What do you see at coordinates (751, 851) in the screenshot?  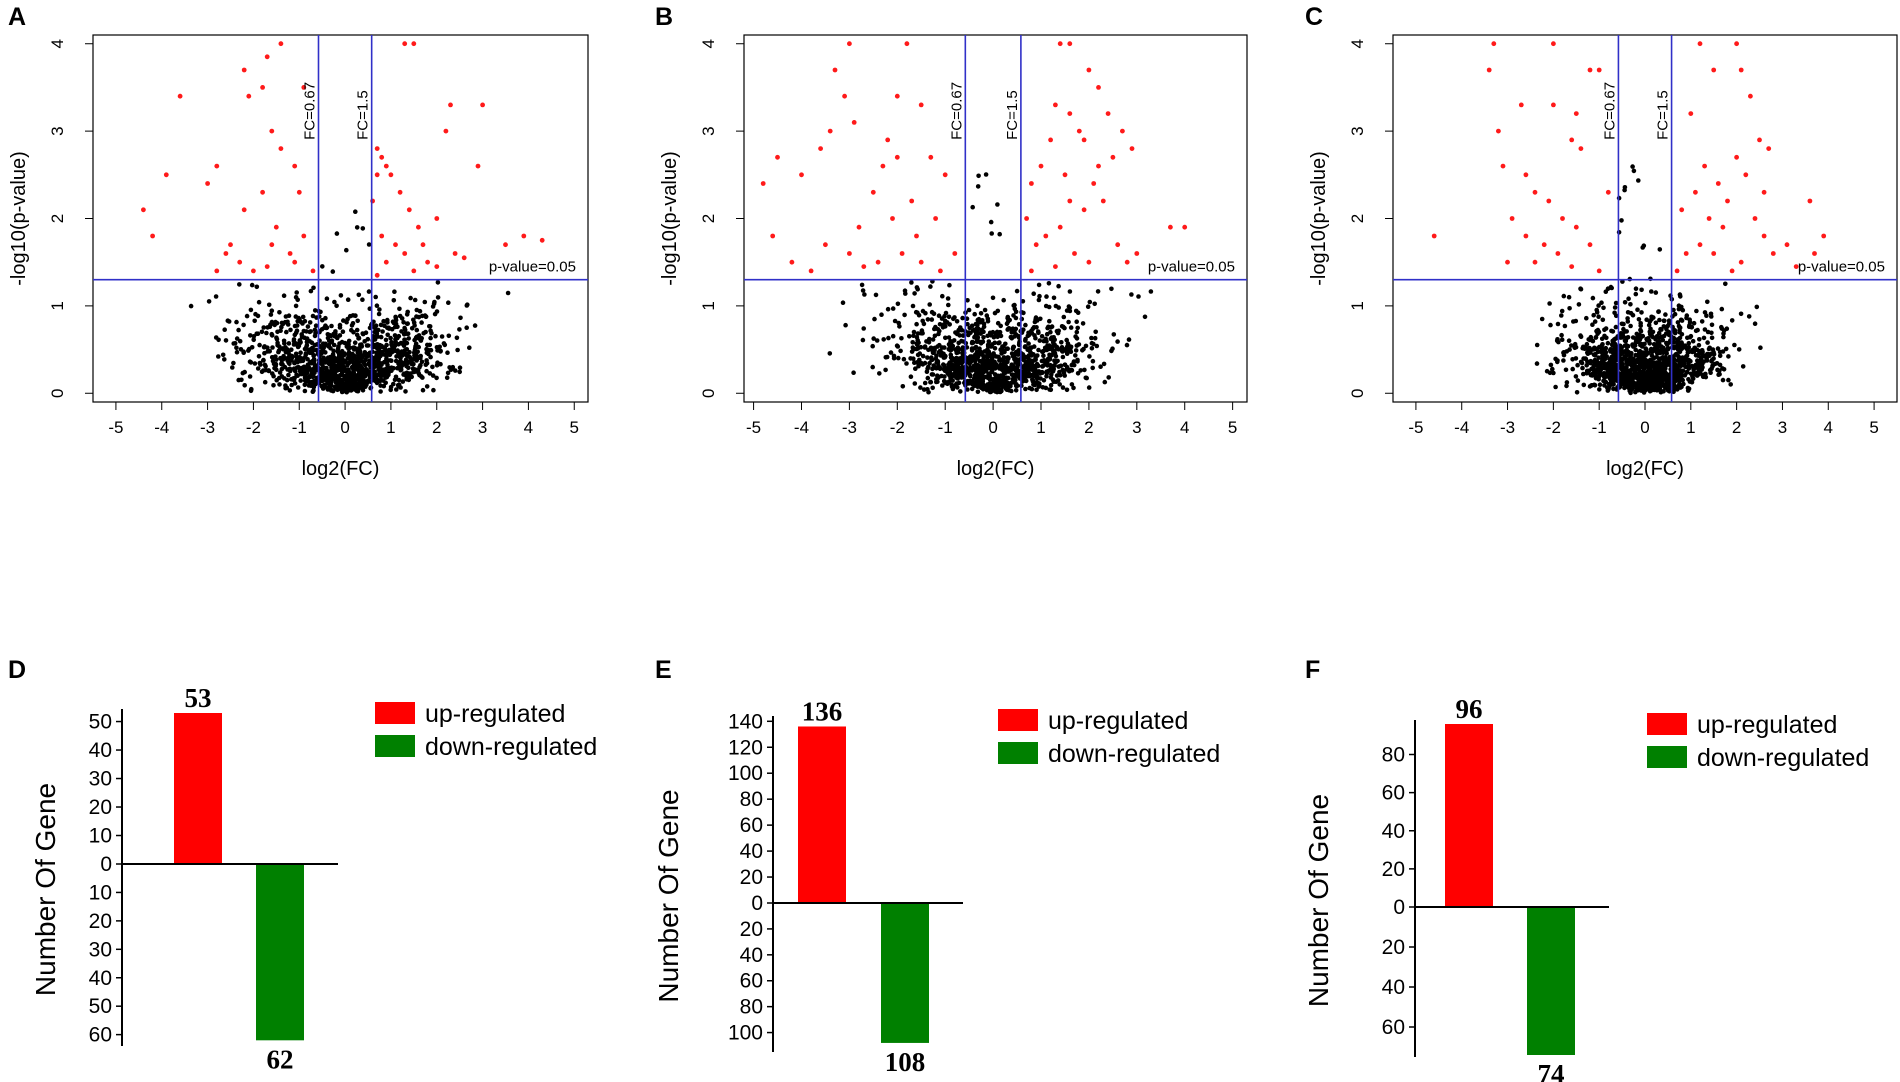 I see `y-tick-label: 40` at bounding box center [751, 851].